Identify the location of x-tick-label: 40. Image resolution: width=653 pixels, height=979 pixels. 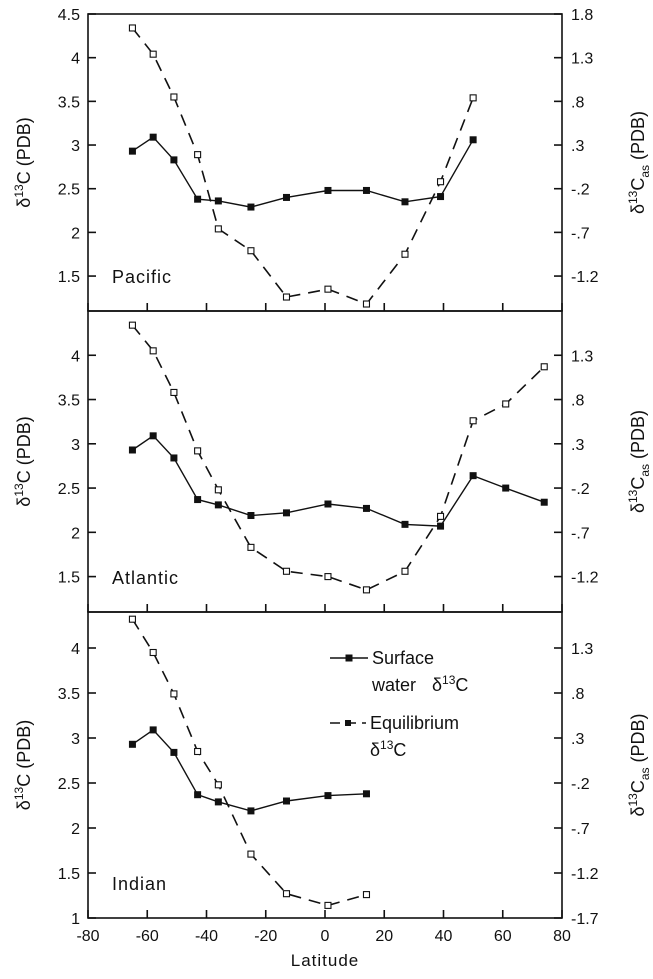
(444, 936).